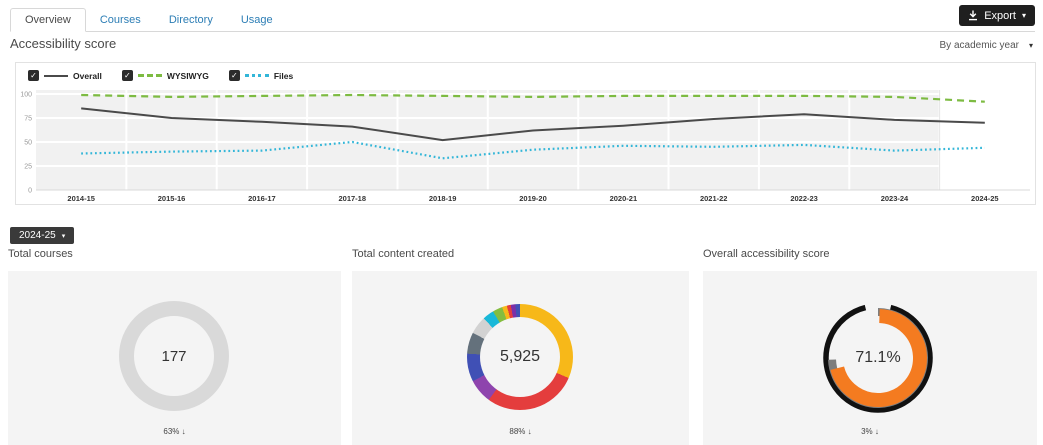  I want to click on total-courses-change: 63% ↓, so click(174, 431).